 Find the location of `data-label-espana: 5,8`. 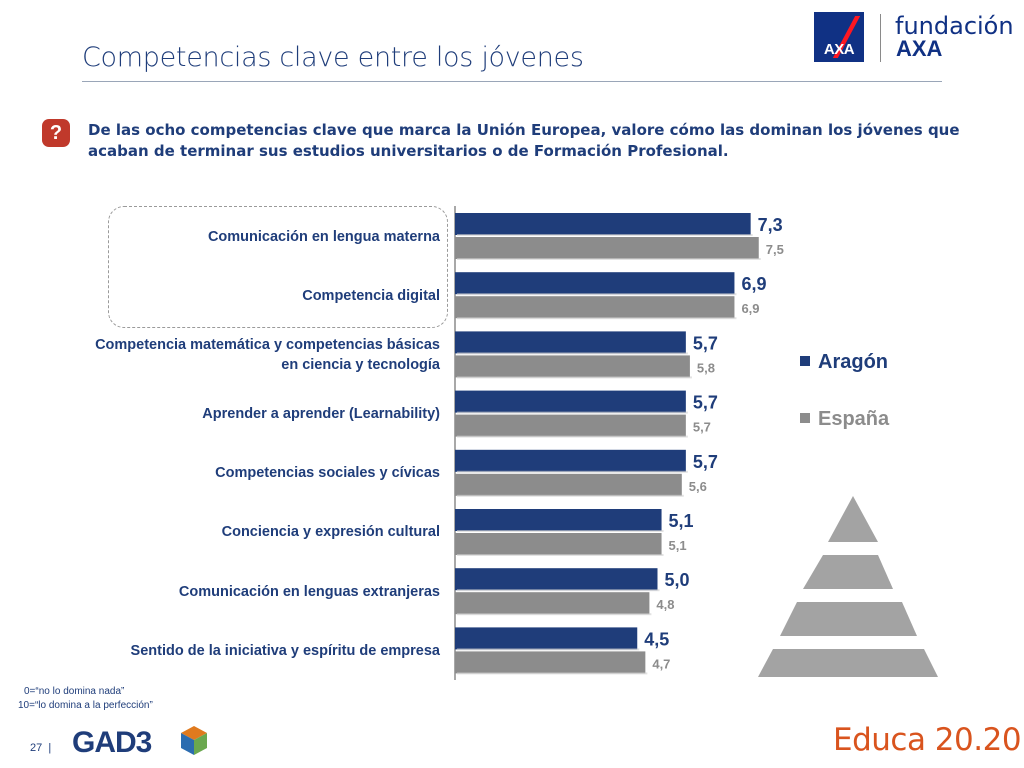

data-label-espana: 5,8 is located at coordinates (706, 367).